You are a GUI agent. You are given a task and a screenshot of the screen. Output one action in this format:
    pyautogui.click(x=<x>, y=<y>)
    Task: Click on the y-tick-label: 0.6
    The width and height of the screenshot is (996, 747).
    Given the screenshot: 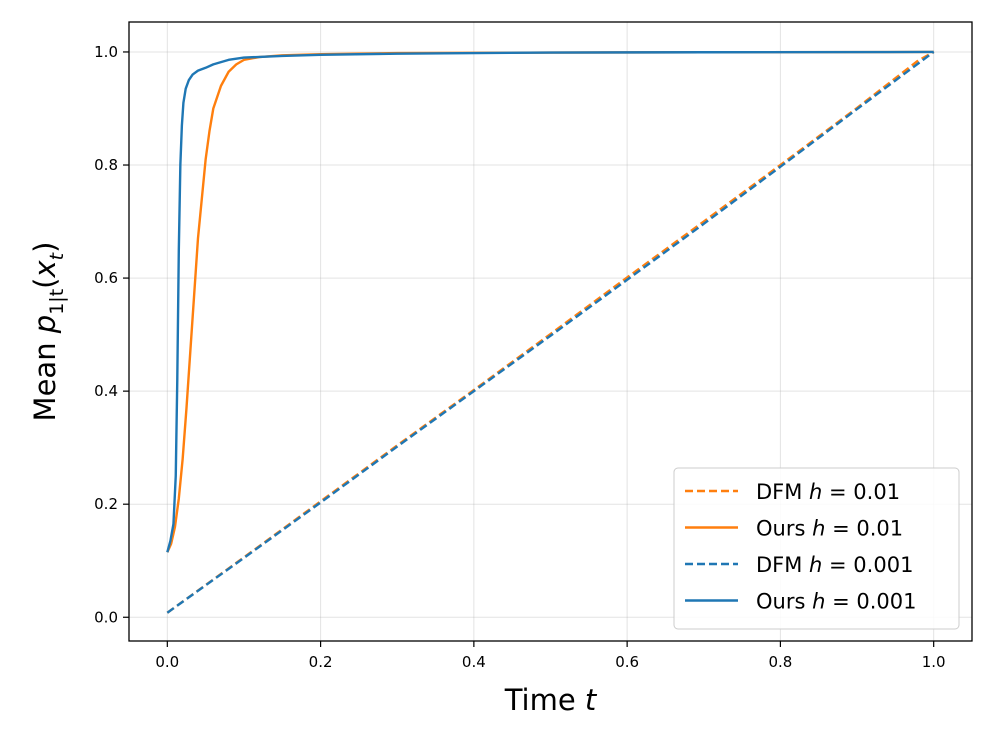 What is the action you would take?
    pyautogui.click(x=106, y=278)
    